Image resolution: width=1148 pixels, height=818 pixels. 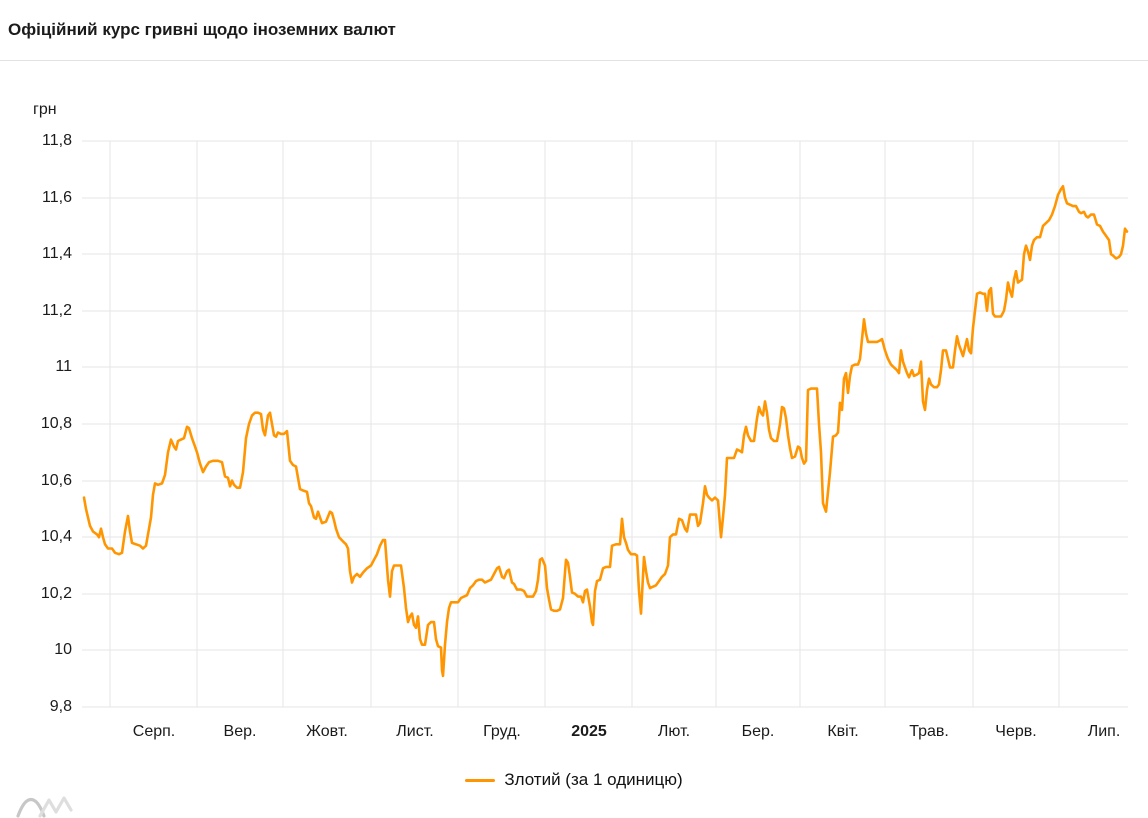 What do you see at coordinates (60, 706) in the screenshot?
I see `y-axis-tick-label: 9,8` at bounding box center [60, 706].